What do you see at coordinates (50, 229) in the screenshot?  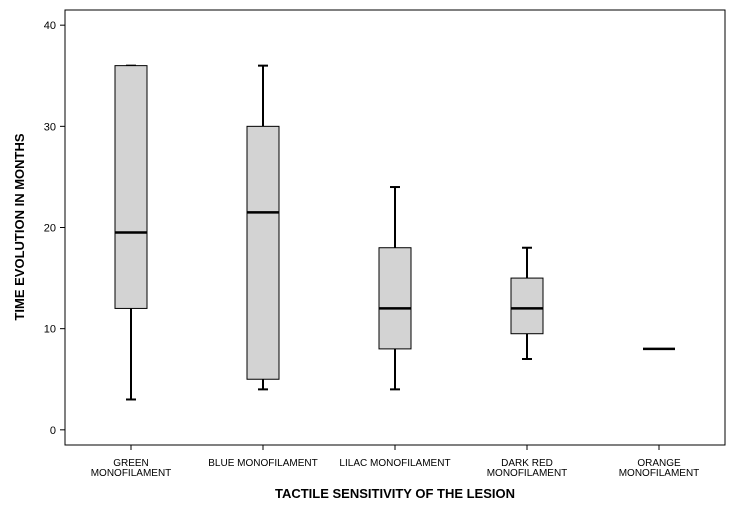 I see `y-tick-label: 20` at bounding box center [50, 229].